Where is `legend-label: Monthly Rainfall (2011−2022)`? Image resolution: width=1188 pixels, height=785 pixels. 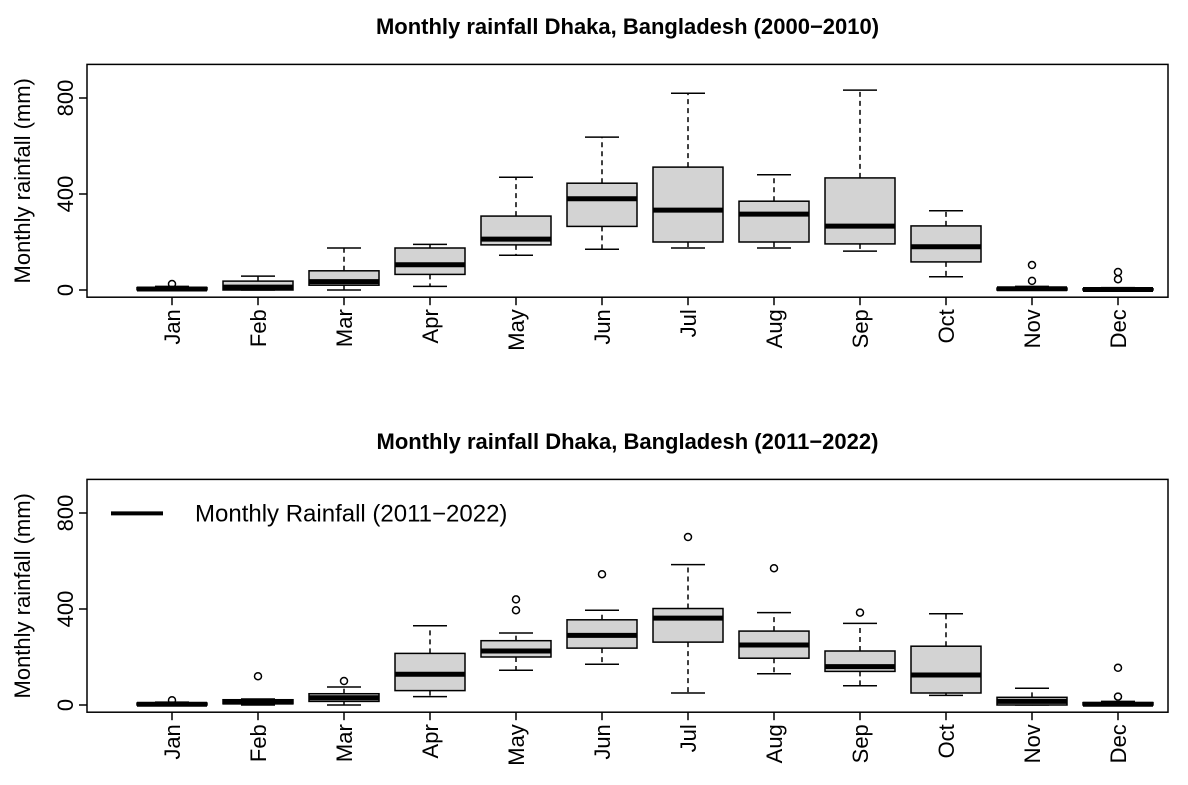
legend-label: Monthly Rainfall (2011−2022) is located at coordinates (351, 513).